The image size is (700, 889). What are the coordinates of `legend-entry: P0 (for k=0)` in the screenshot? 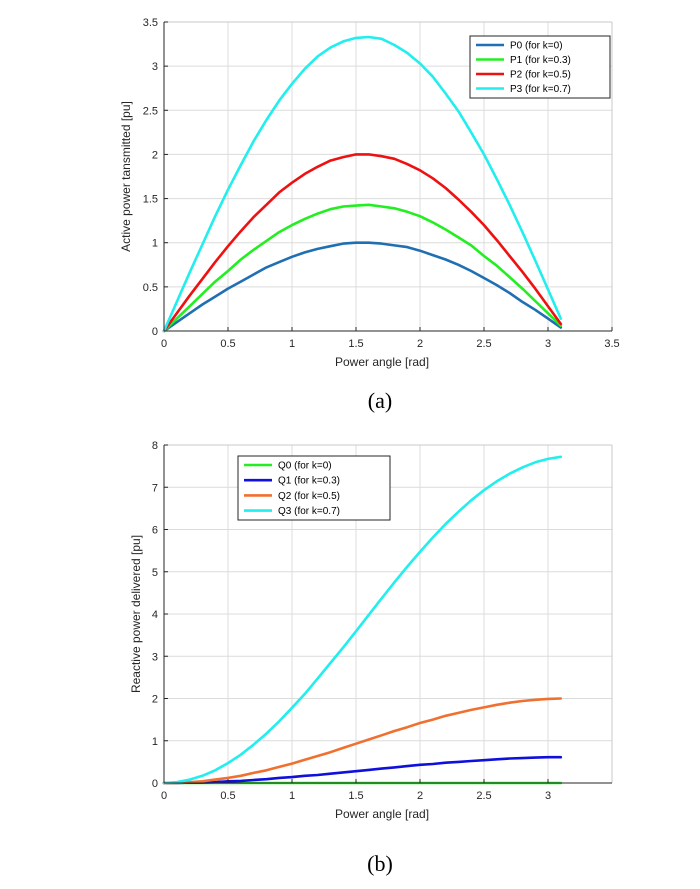 It's located at (536, 46).